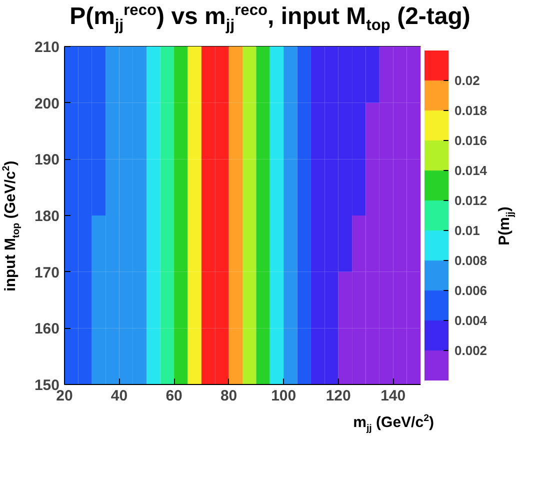 This screenshot has width=552, height=482. Describe the element at coordinates (471, 350) in the screenshot. I see `color-bar-label: 0.002` at that location.